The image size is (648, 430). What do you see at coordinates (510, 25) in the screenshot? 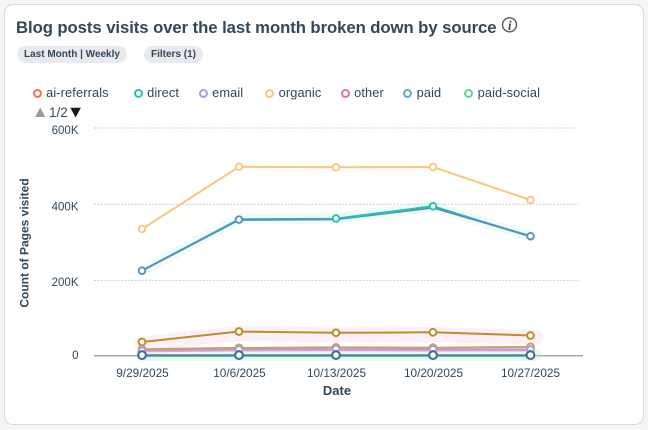
I see `svg-text: i` at bounding box center [510, 25].